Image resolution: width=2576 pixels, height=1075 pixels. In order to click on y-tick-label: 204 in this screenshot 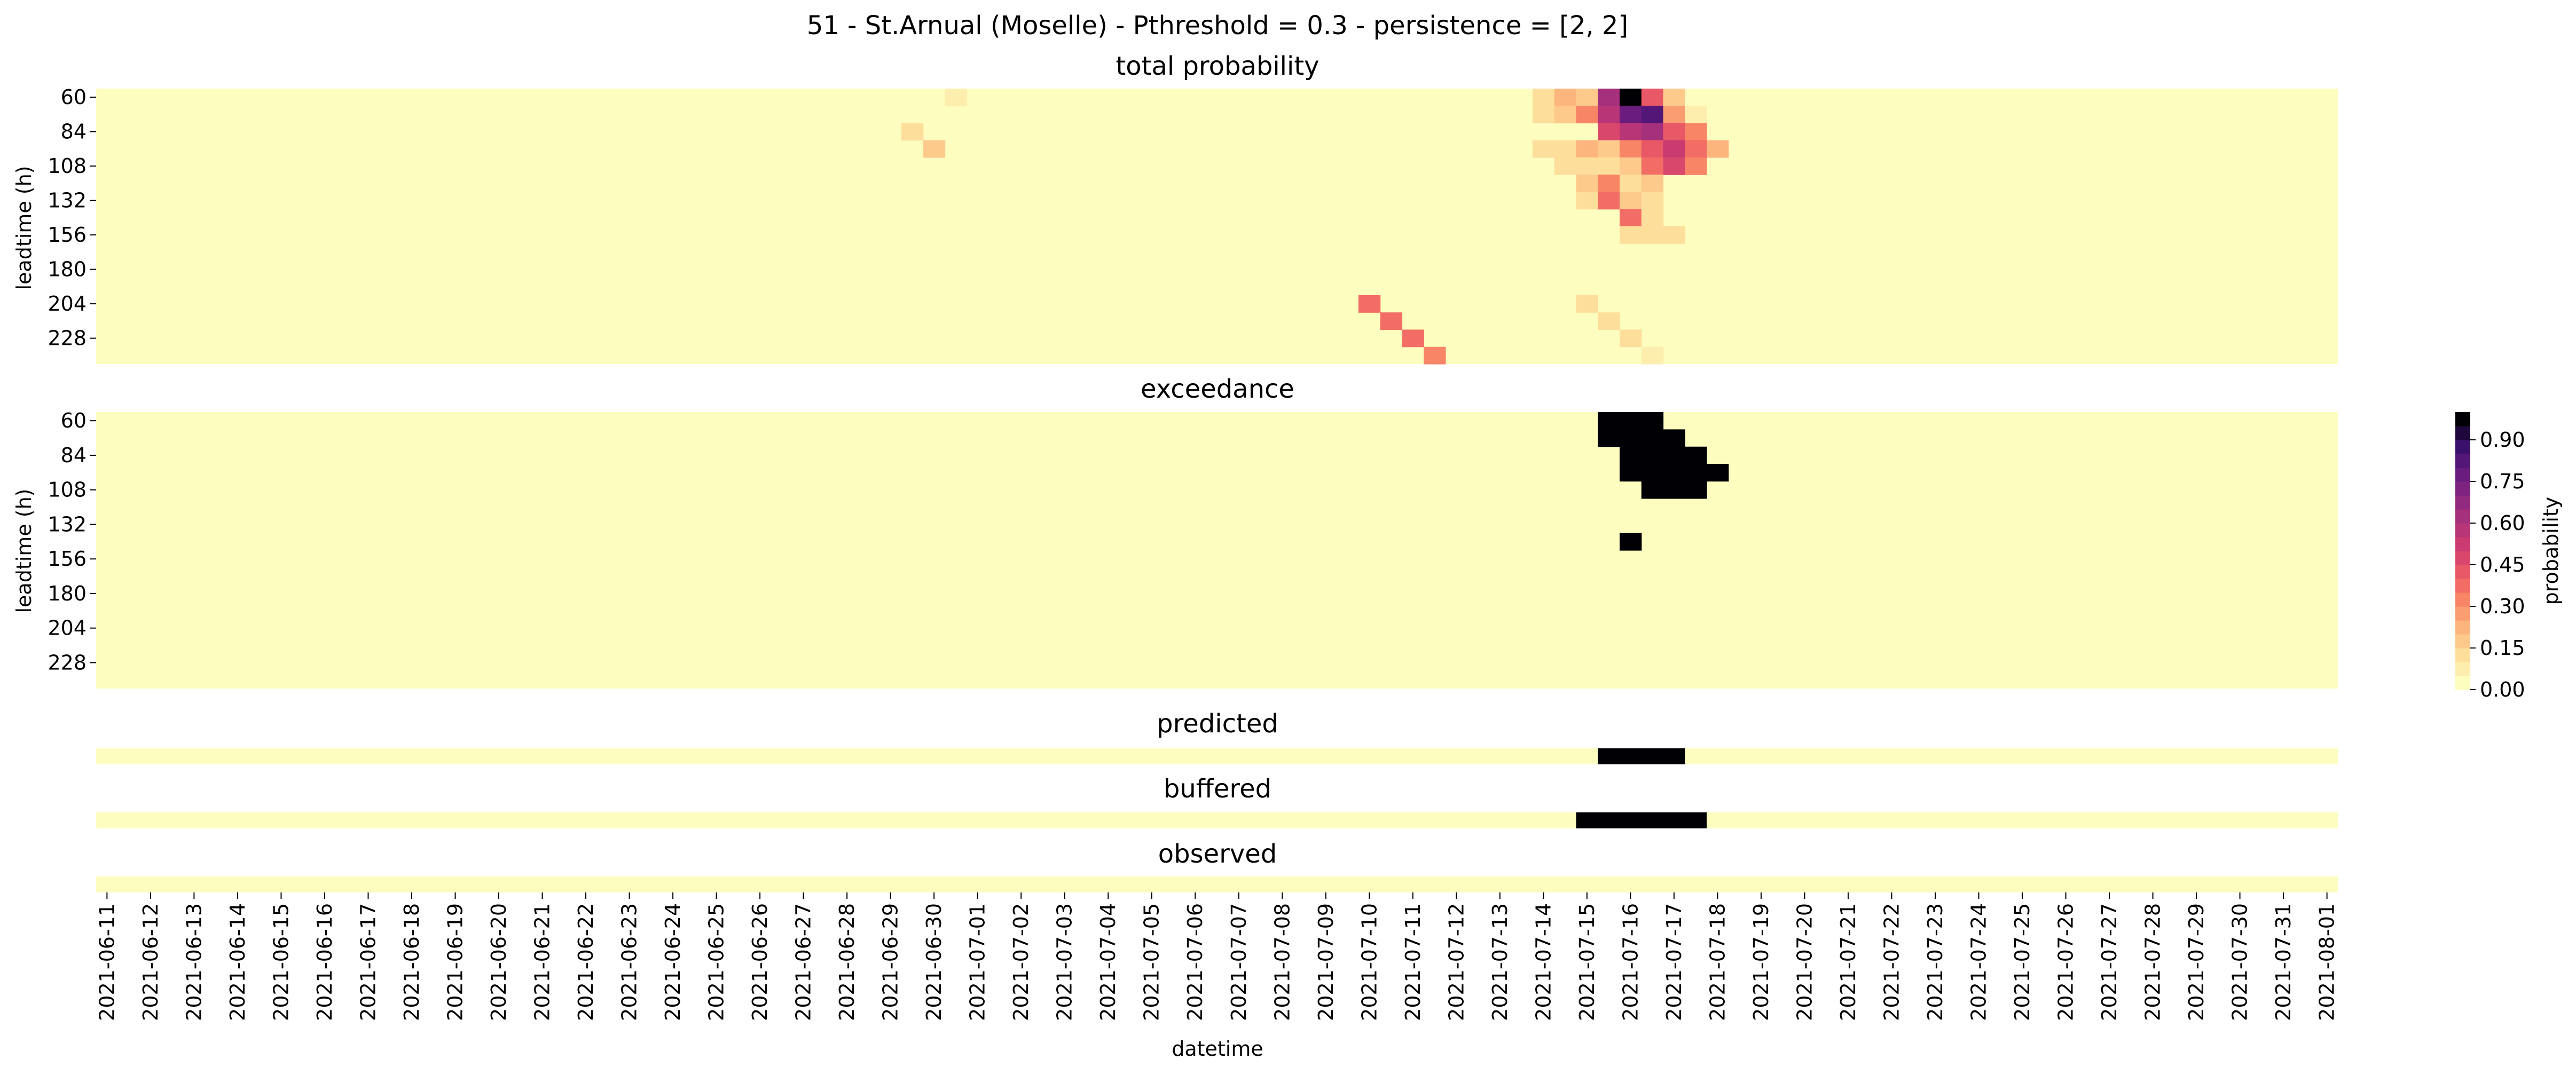, I will do `click(67, 303)`.